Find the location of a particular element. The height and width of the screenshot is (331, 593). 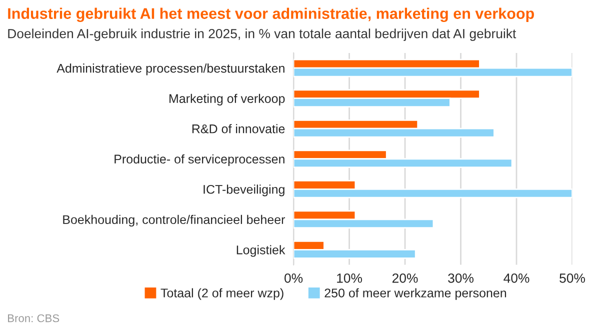

chart-subtitle: Doeleinden AI-gebruik industrie in 2025, in % van totale aantal bedrijven dat AI gebruikt is located at coordinates (262, 34).